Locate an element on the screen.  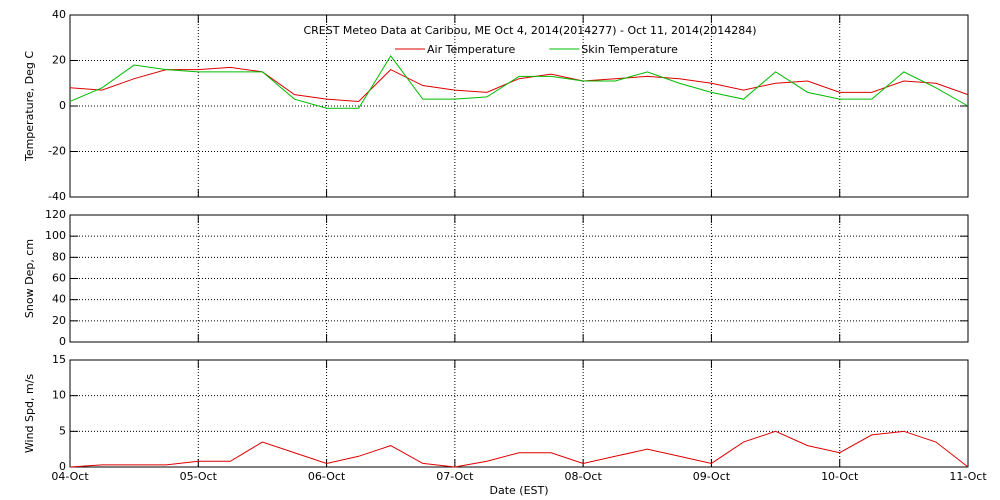
y-tick-label: 100 is located at coordinates (55, 235).